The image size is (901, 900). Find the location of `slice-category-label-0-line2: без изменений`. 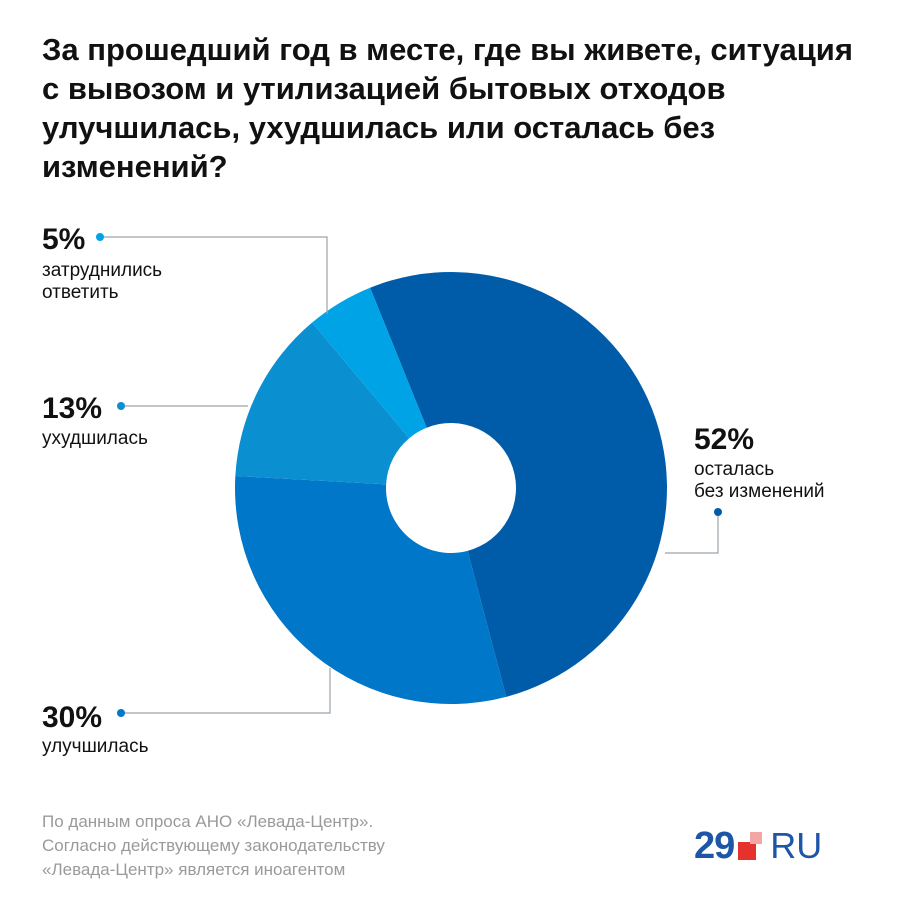

slice-category-label-0-line2: без изменений is located at coordinates (759, 491).